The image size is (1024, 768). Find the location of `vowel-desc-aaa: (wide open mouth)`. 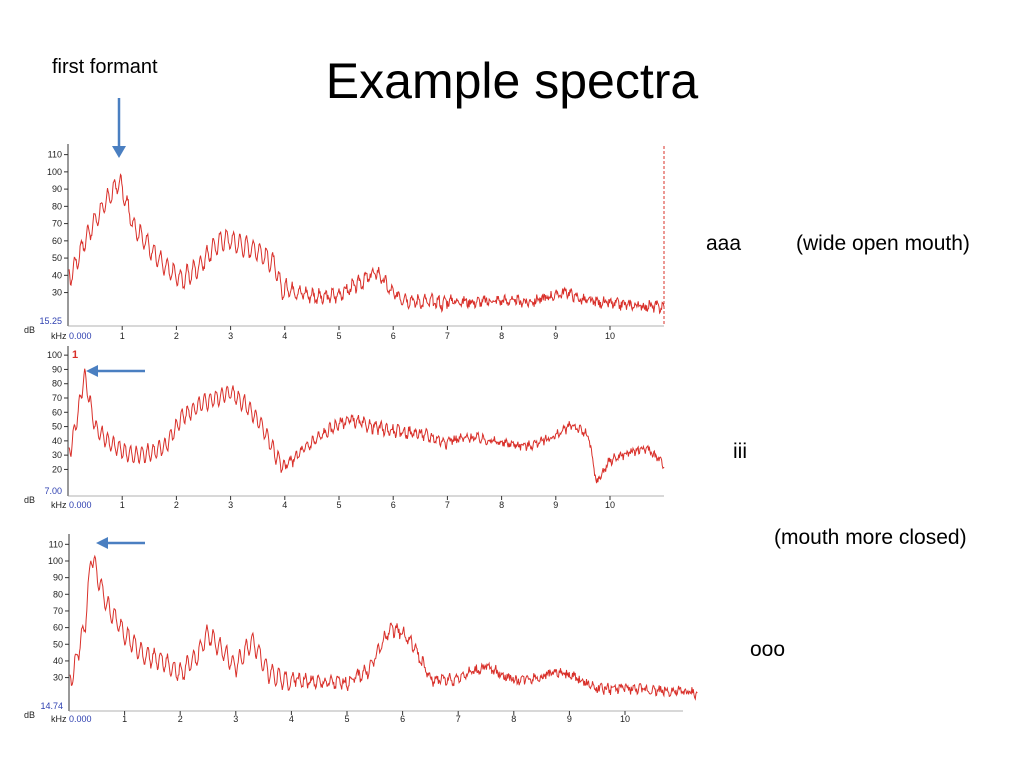

vowel-desc-aaa: (wide open mouth) is located at coordinates (883, 243).